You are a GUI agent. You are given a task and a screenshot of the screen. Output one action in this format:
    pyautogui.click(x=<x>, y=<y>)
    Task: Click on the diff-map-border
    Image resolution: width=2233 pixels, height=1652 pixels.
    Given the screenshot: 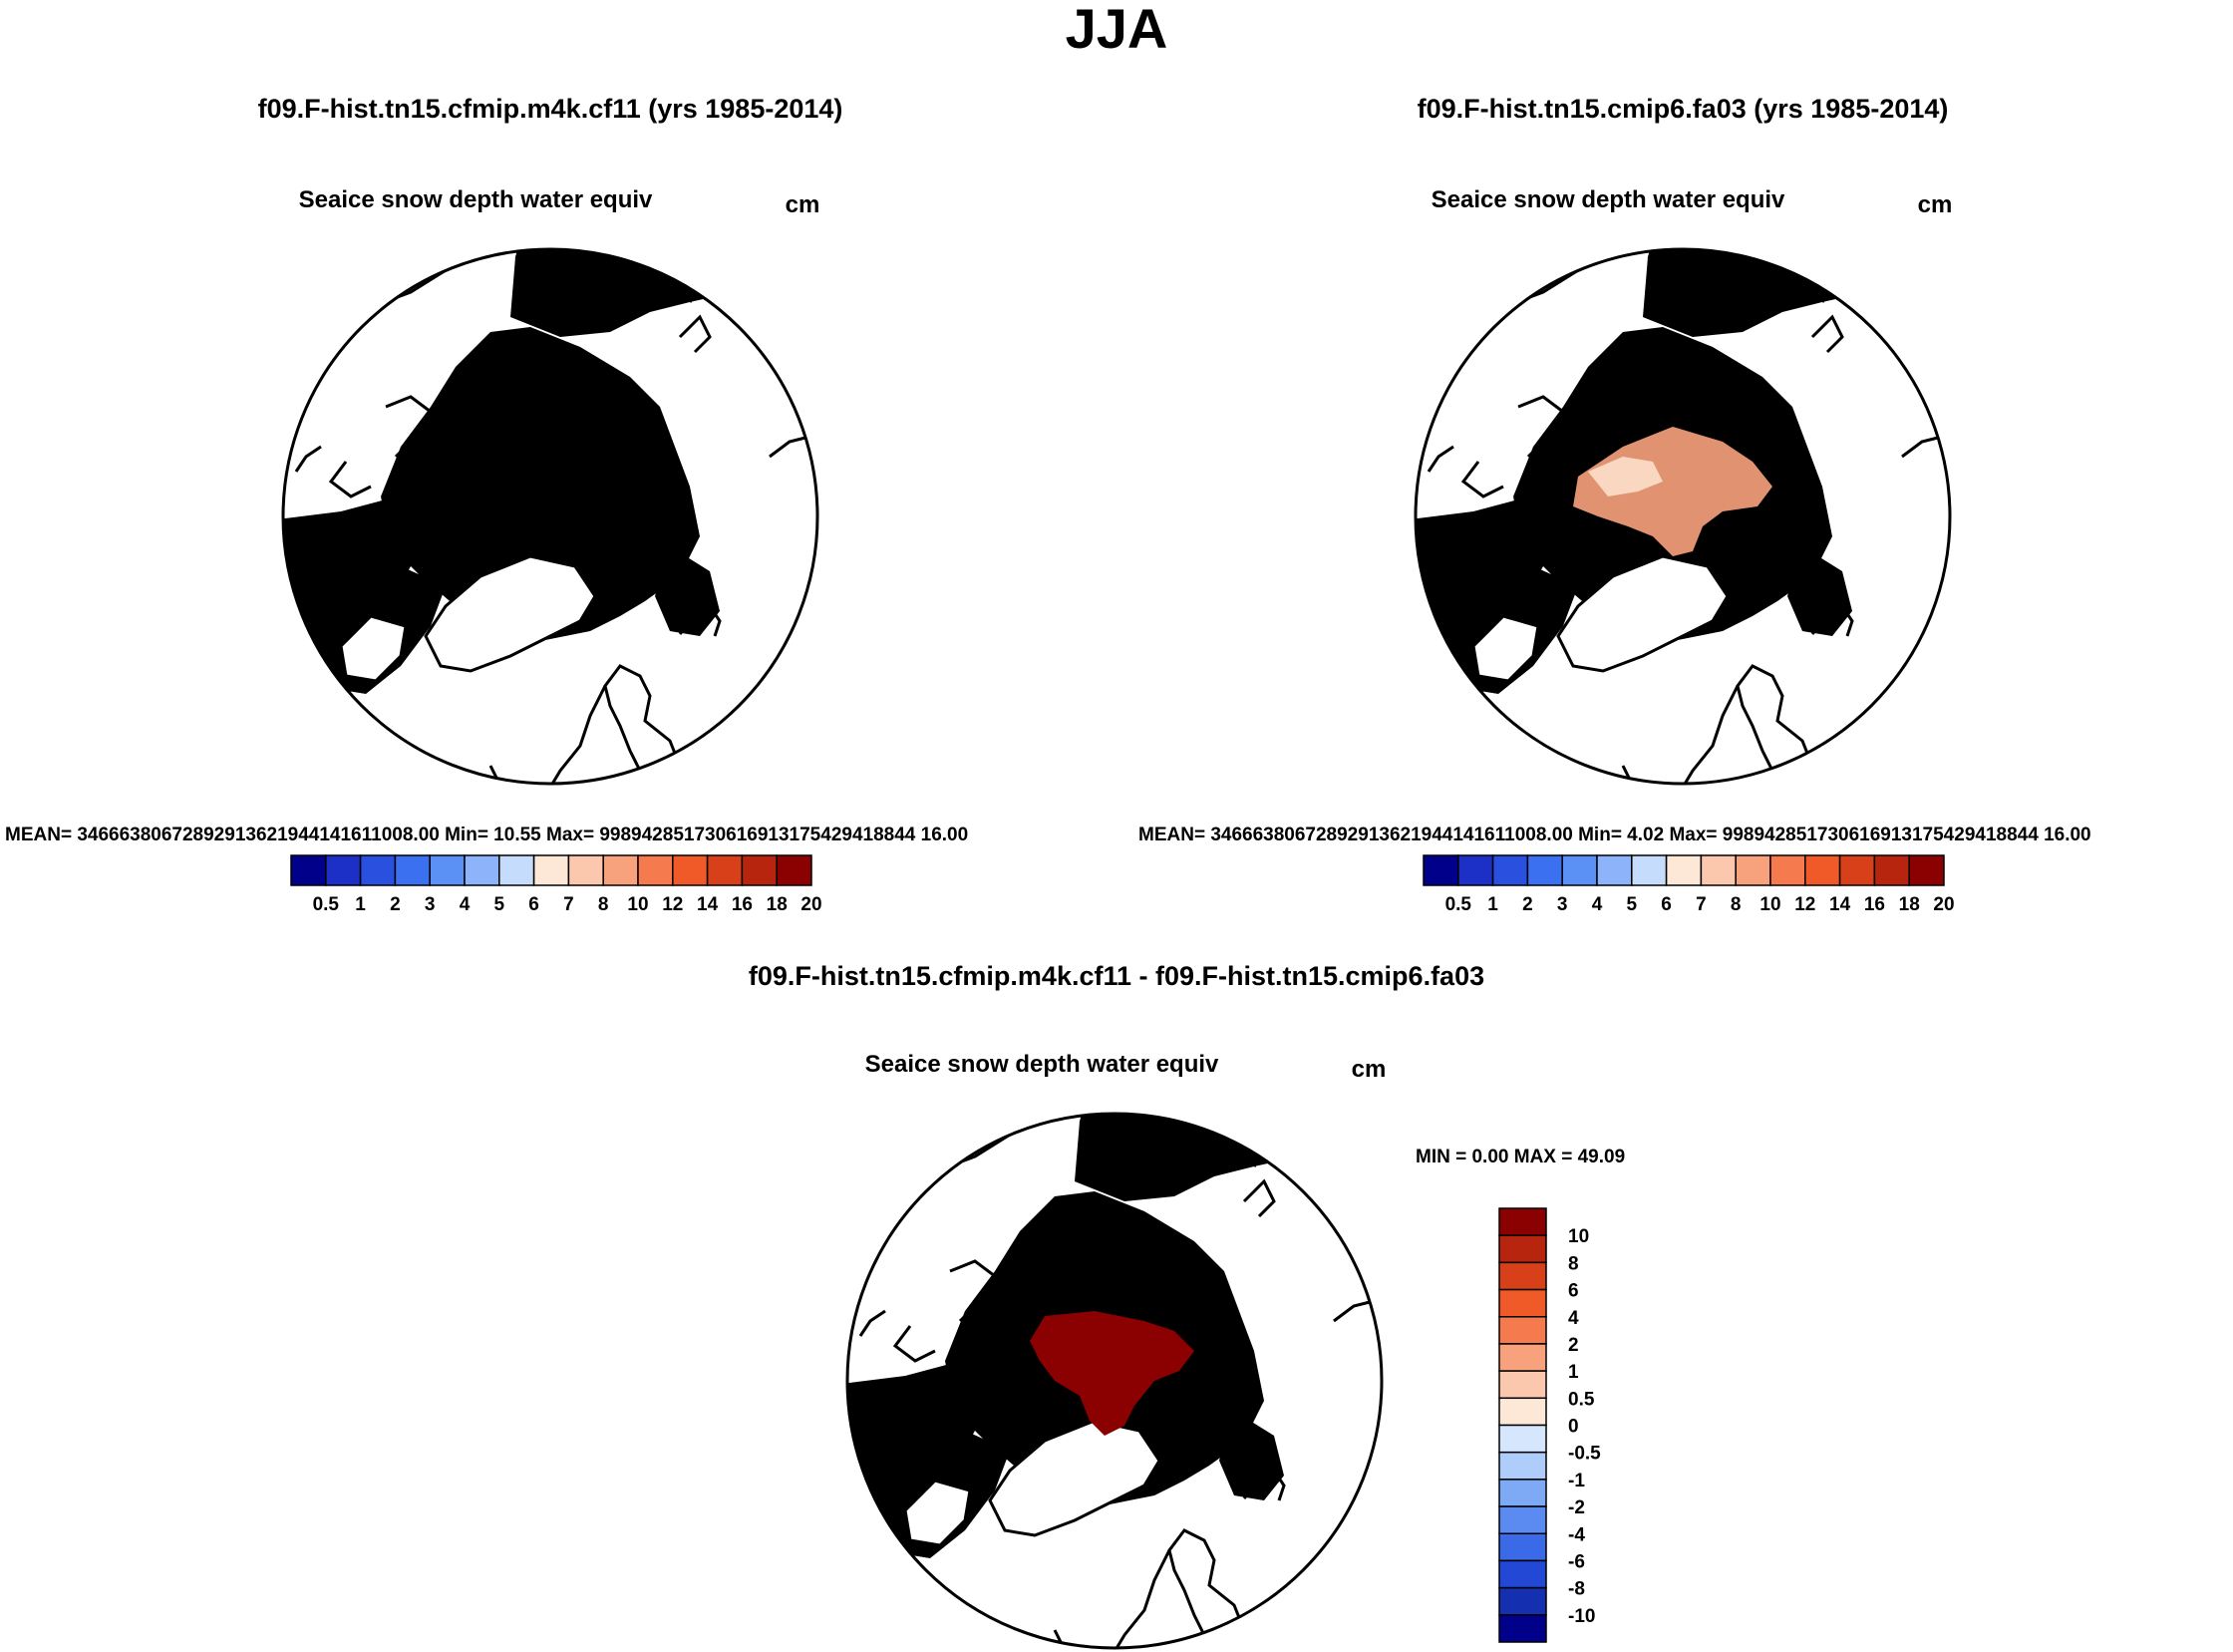 What is the action you would take?
    pyautogui.click(x=1114, y=1381)
    